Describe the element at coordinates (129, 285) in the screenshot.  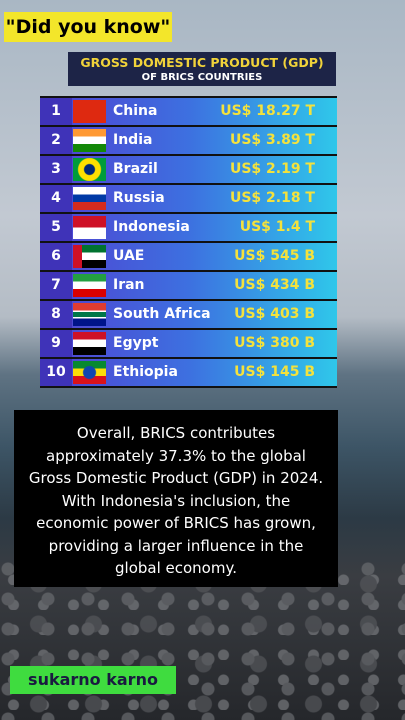
I see `country: Iran` at that location.